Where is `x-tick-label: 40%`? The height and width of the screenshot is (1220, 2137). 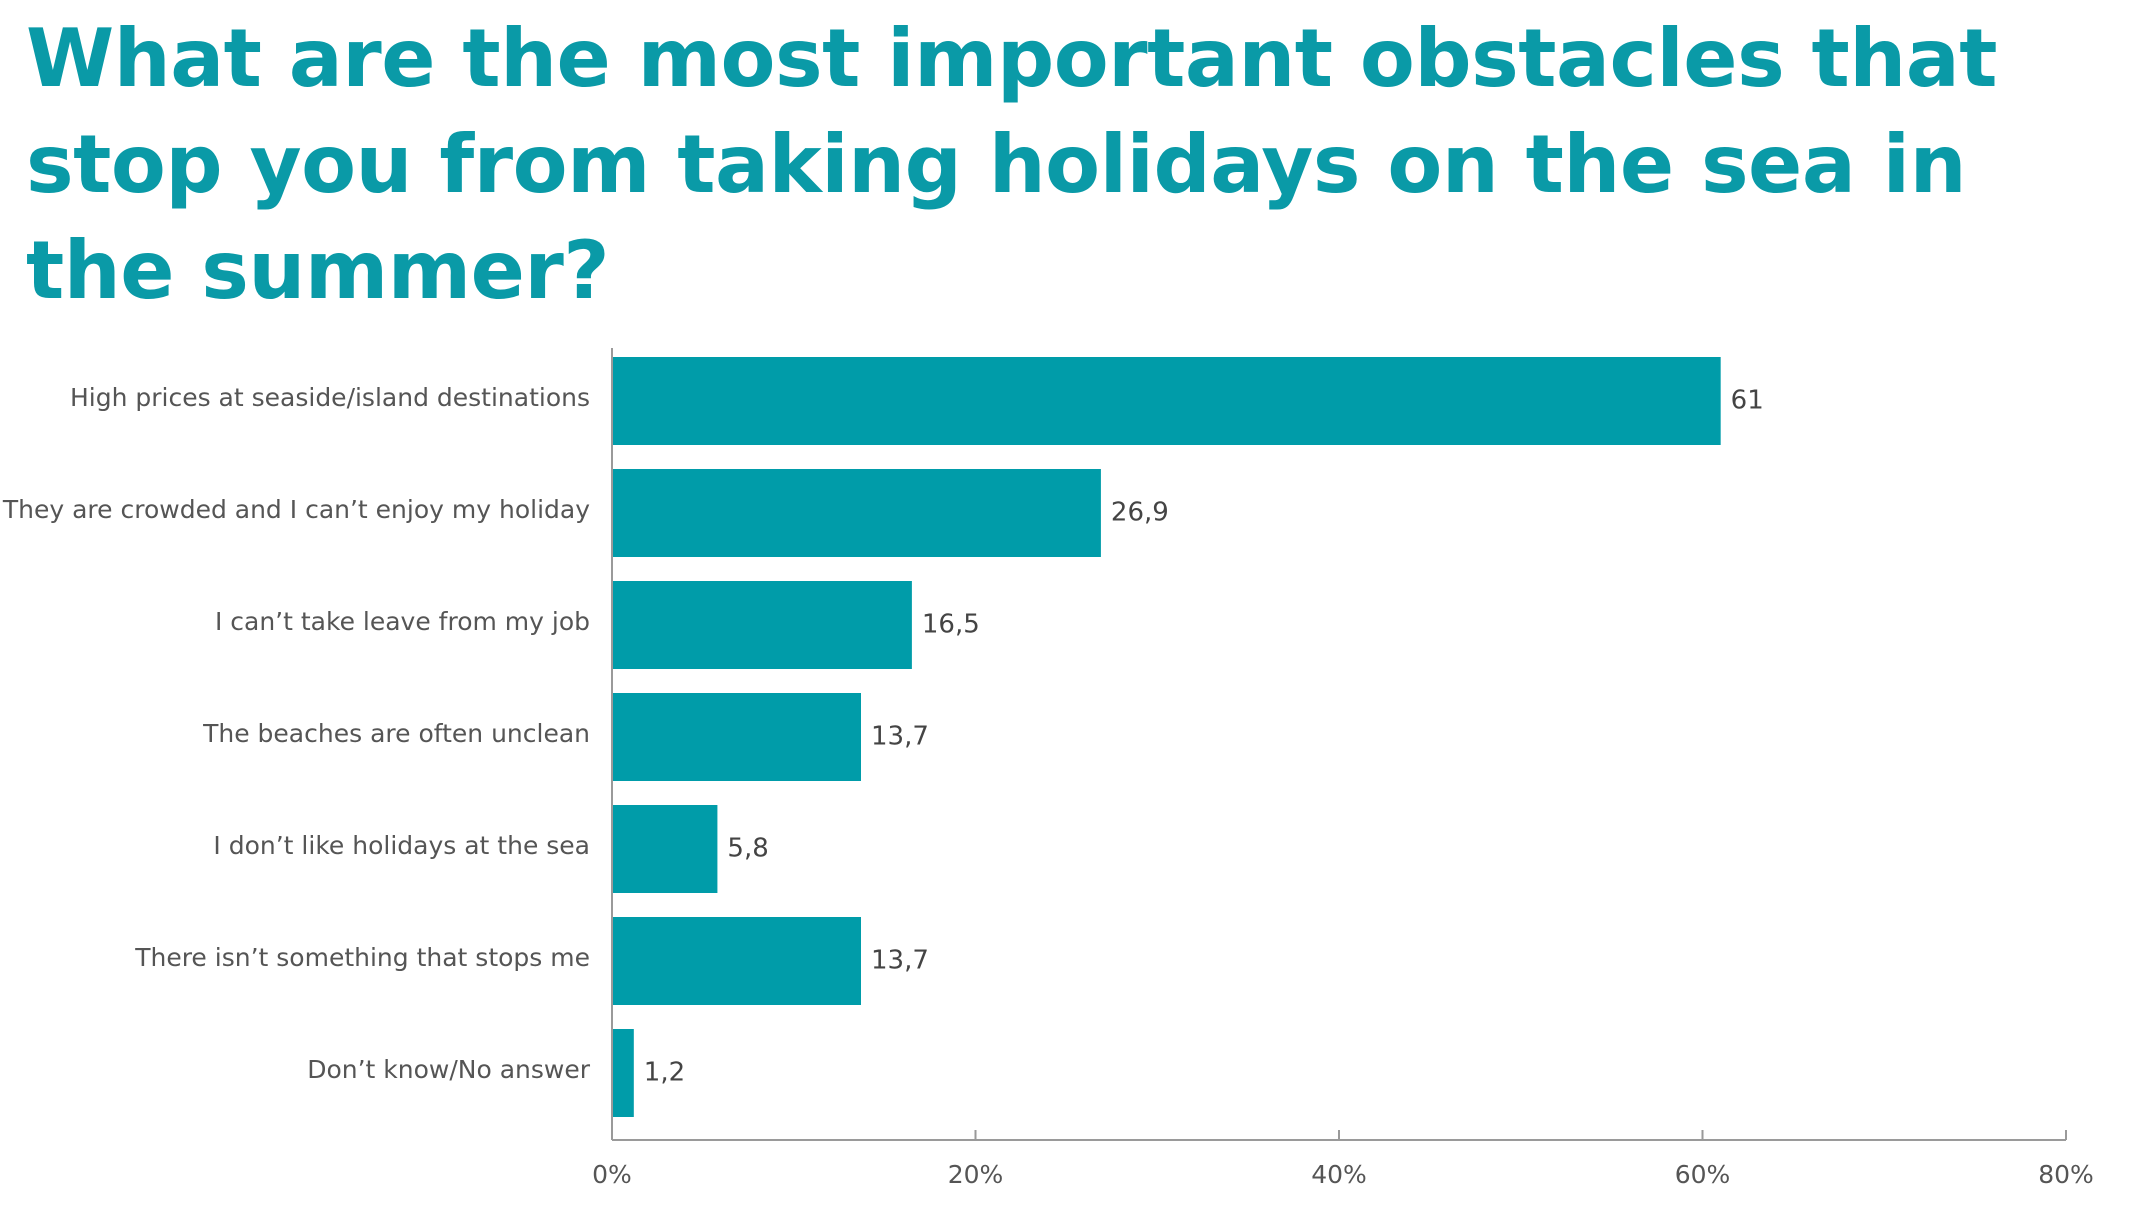 x-tick-label: 40% is located at coordinates (1339, 1174).